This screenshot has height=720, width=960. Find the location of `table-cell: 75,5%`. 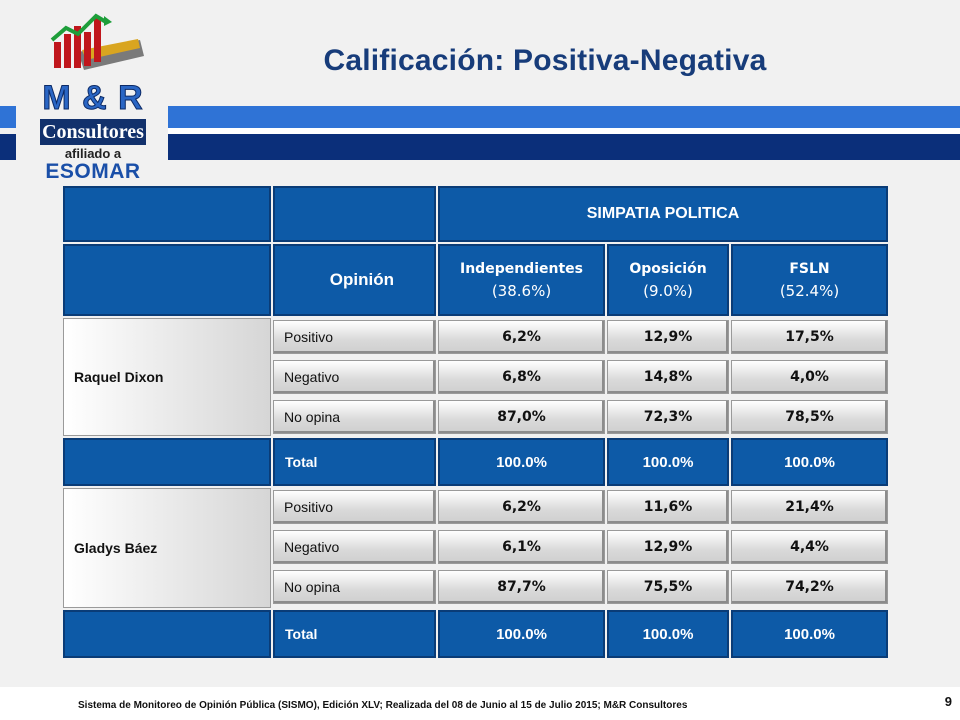

table-cell: 75,5% is located at coordinates (668, 587).